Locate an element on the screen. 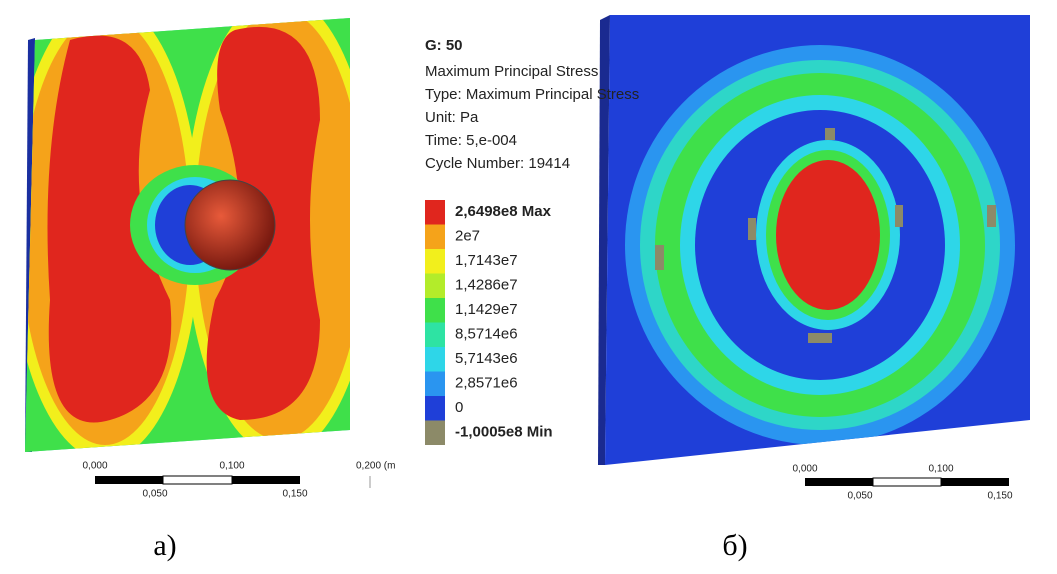  legend-label: -1,0005e8 Min is located at coordinates (504, 431).